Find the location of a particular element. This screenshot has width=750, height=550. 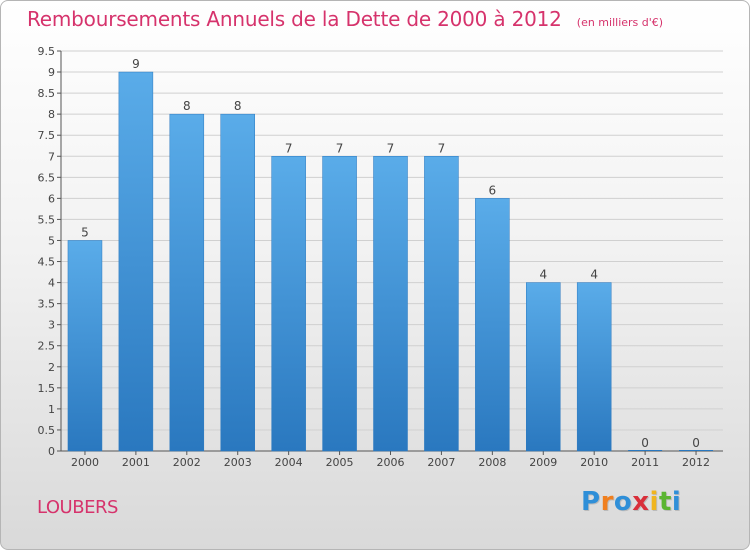

x-tick-label-2012: 2012 is located at coordinates (696, 462).